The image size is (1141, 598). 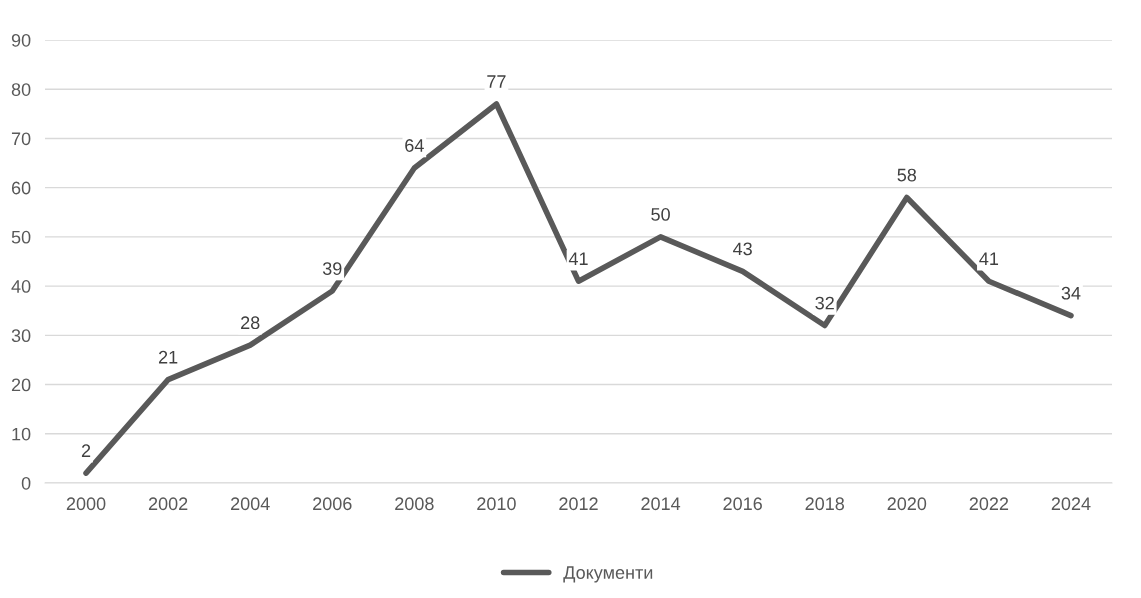 What do you see at coordinates (661, 504) in the screenshot?
I see `x-tick-label: 2014` at bounding box center [661, 504].